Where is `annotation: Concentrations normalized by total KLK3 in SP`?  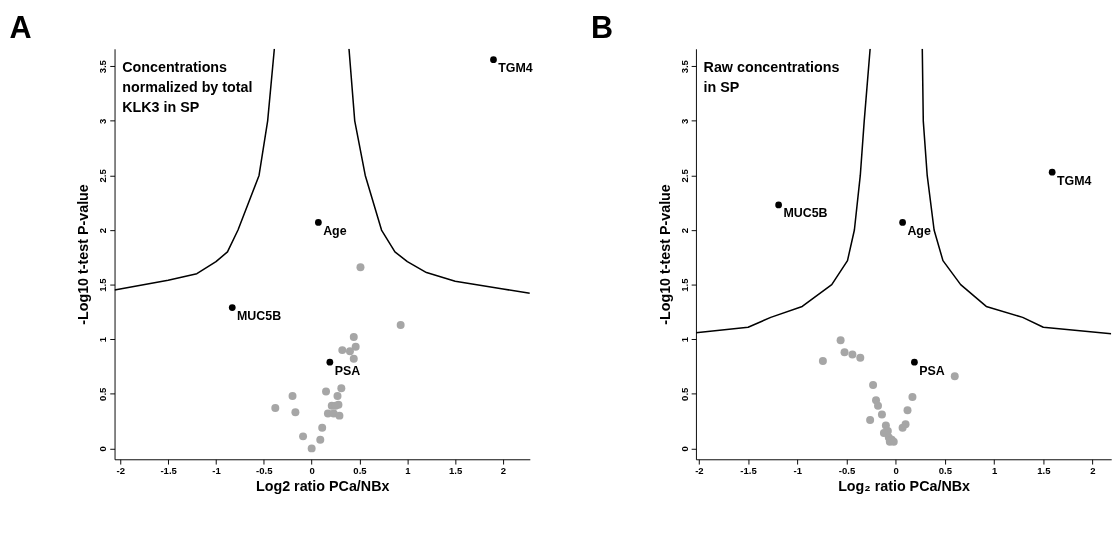
annotation: Concentrations normalized by total KLK3 in SP is located at coordinates (187, 86).